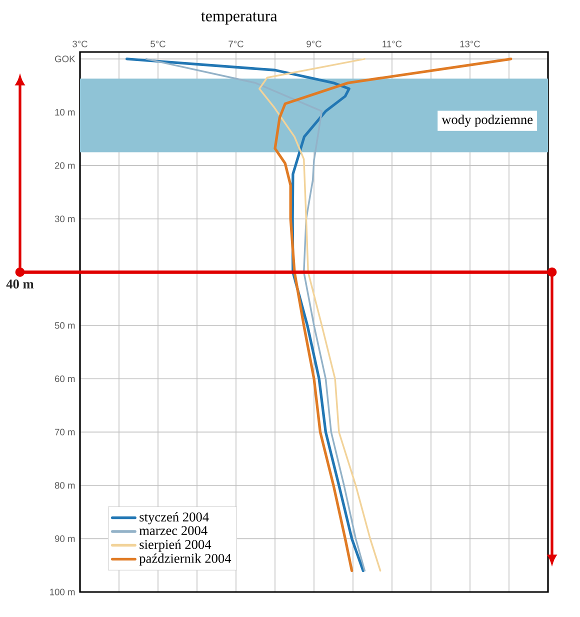  Describe the element at coordinates (239, 18) in the screenshot. I see `chart-title: temperatura` at that location.